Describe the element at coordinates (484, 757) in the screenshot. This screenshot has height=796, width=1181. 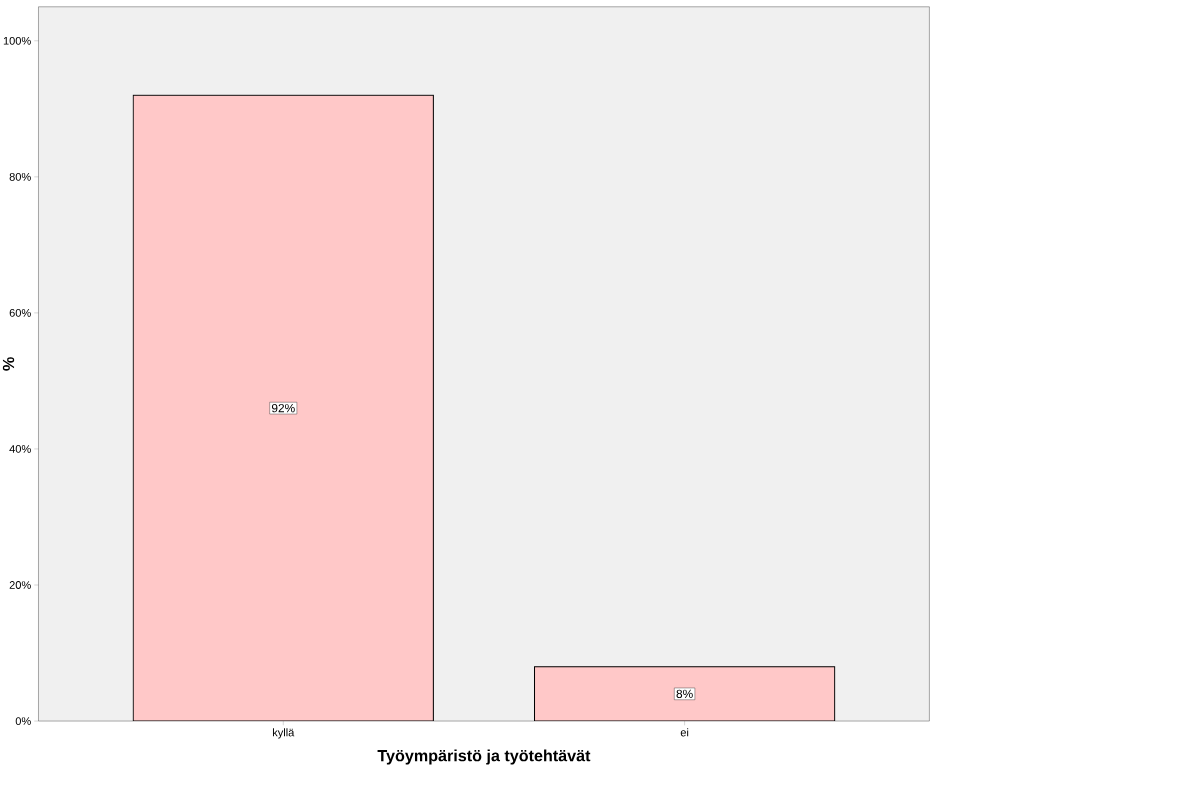
I see `x-axis-title: Työympäristö ja työtehtävät` at that location.